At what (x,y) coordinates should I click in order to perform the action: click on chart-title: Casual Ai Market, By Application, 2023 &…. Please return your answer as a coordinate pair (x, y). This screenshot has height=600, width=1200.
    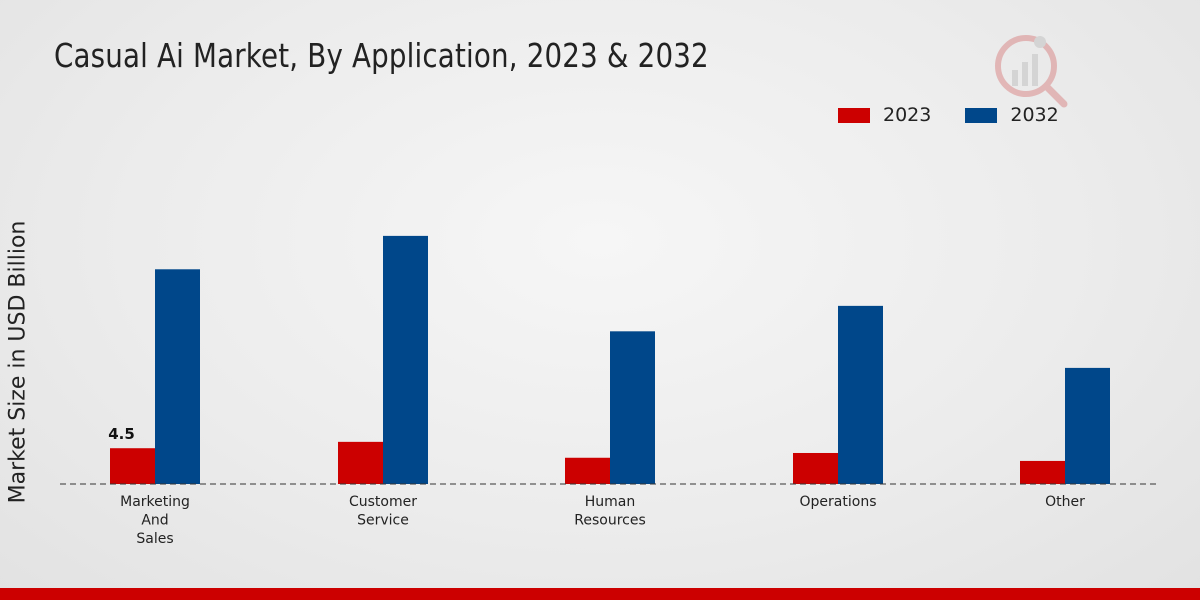
    Looking at the image, I should click on (381, 55).